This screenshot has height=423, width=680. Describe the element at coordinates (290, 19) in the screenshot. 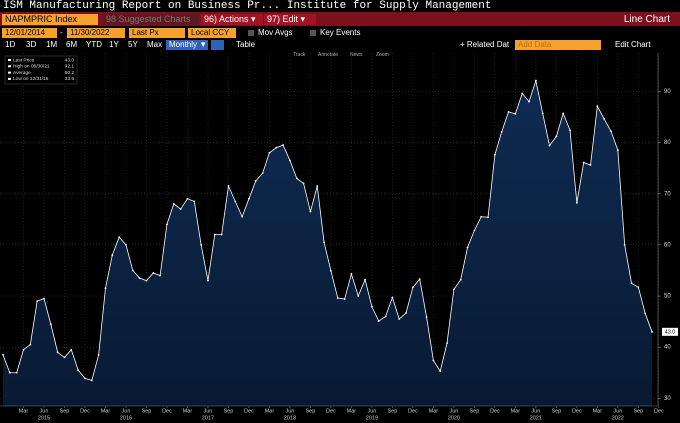

I see `edit-menu: 97) Edit ▾` at that location.